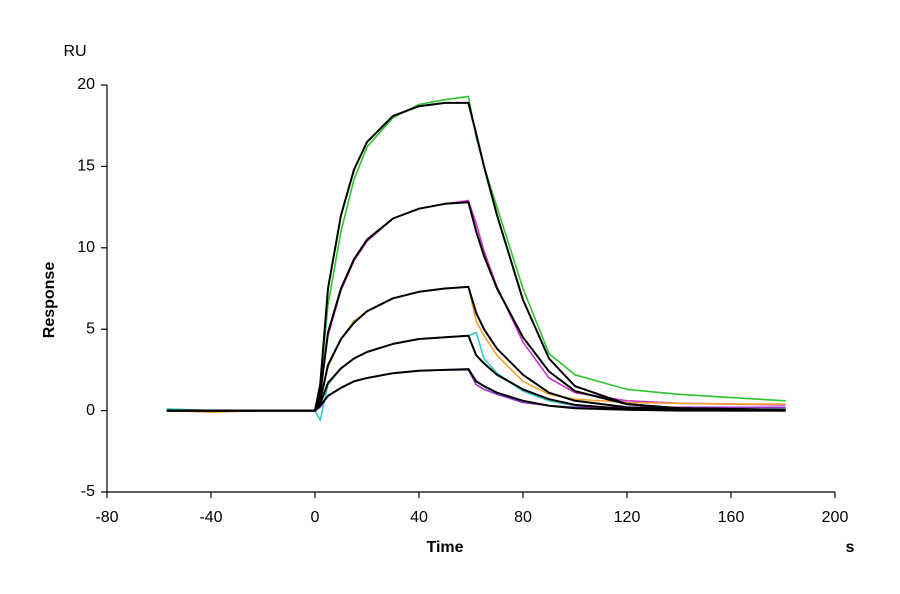  Describe the element at coordinates (86, 166) in the screenshot. I see `y-tick-label: 15` at that location.